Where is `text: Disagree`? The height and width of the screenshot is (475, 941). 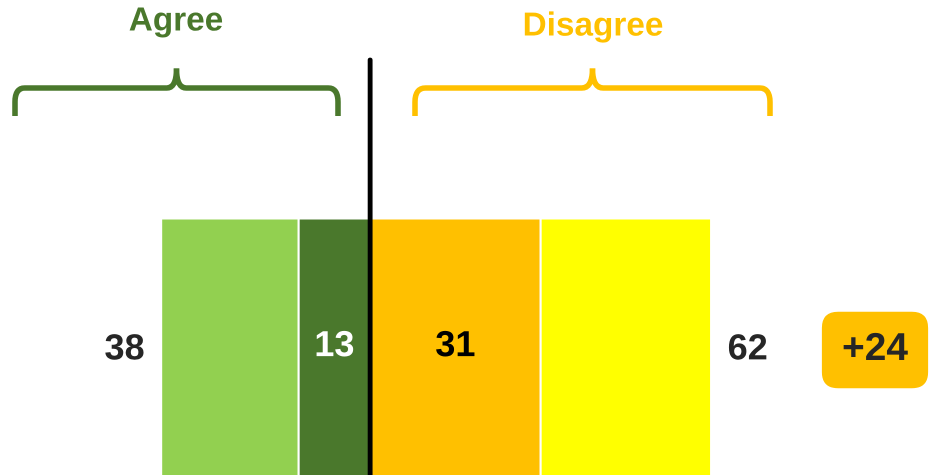 text: Disagree is located at coordinates (593, 27).